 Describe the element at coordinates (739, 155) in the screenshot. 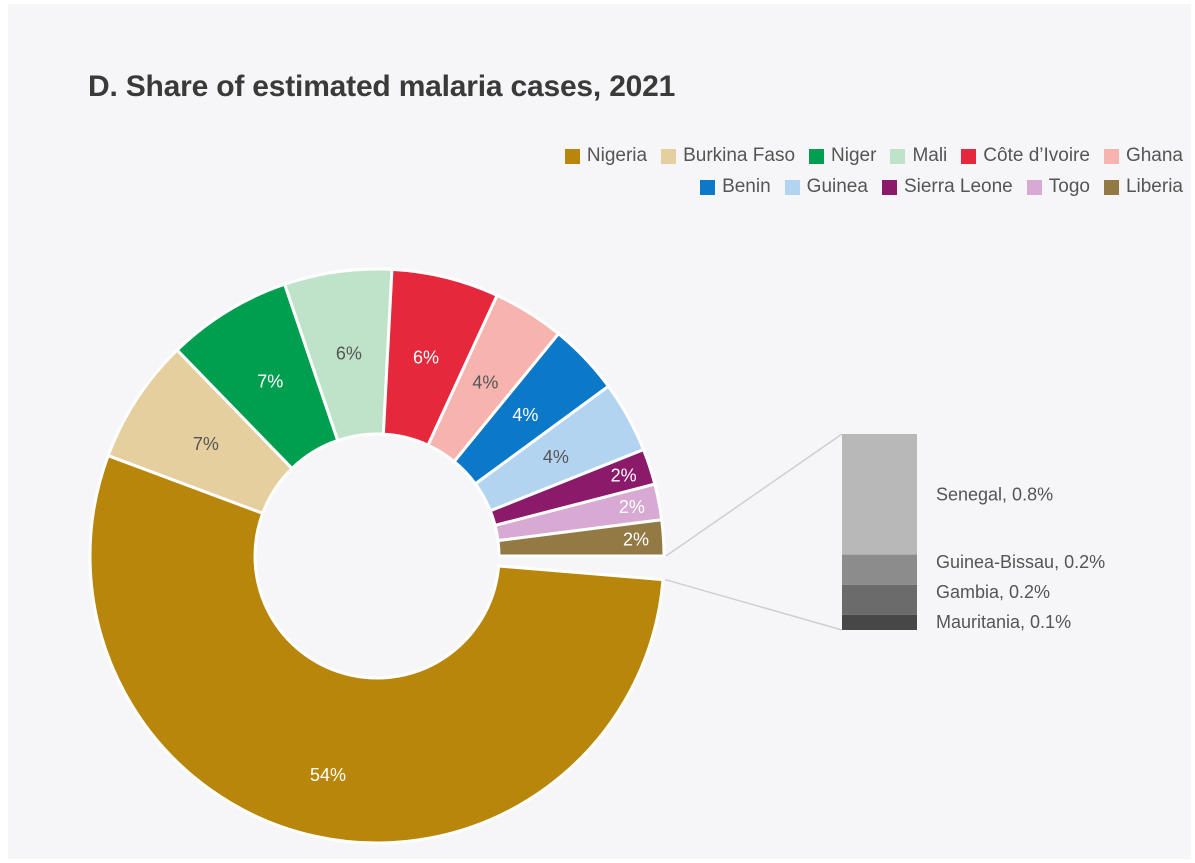

I see `legend-label-burkina-faso: Burkina Faso` at that location.